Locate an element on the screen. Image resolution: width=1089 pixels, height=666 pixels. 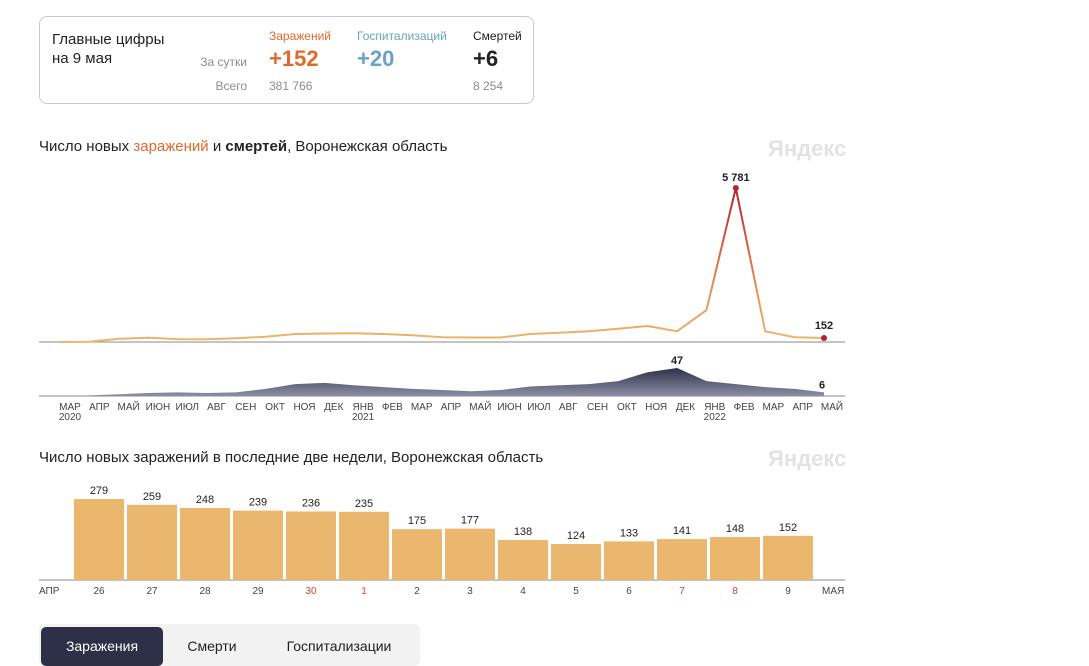
deaths-total-value: 8 254 is located at coordinates (488, 86).